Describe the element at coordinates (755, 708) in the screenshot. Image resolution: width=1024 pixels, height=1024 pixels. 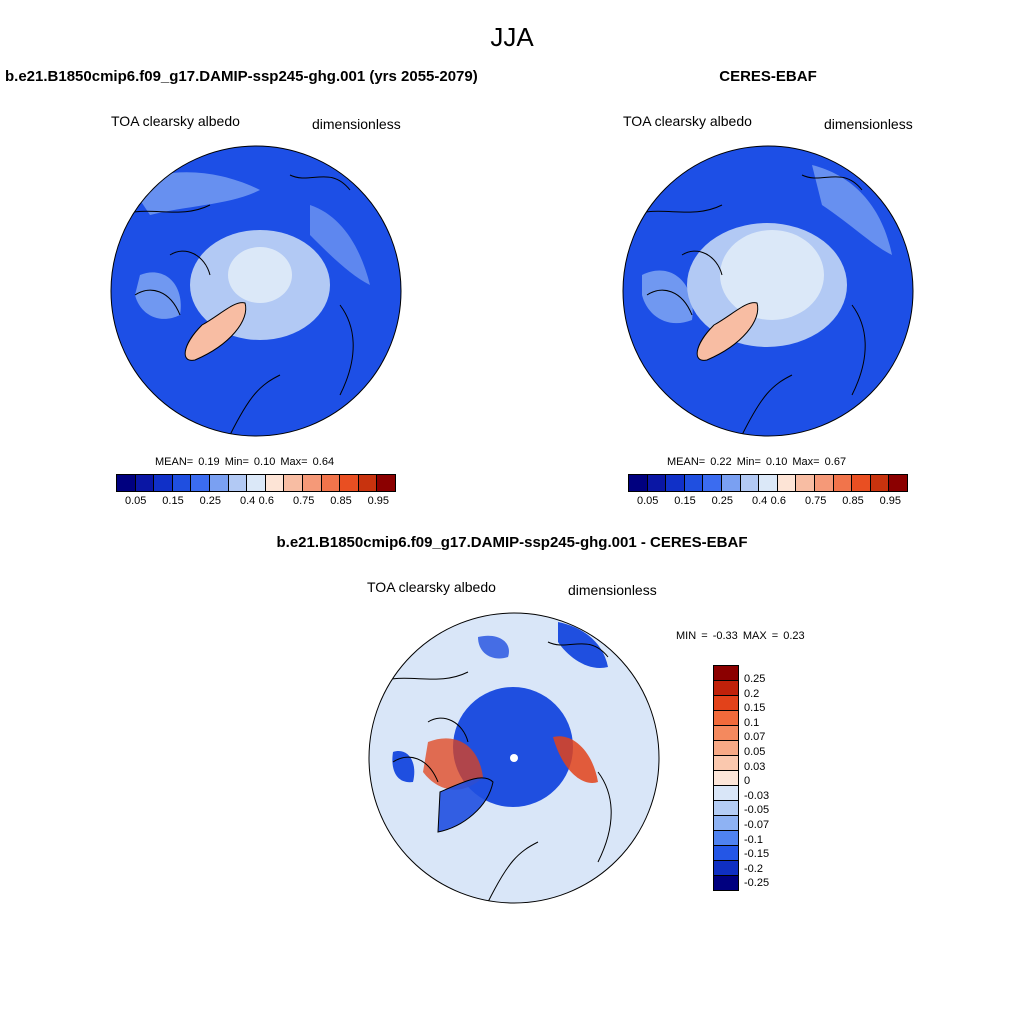
I see `diff-colorbar-tick-label: 0.15` at that location.